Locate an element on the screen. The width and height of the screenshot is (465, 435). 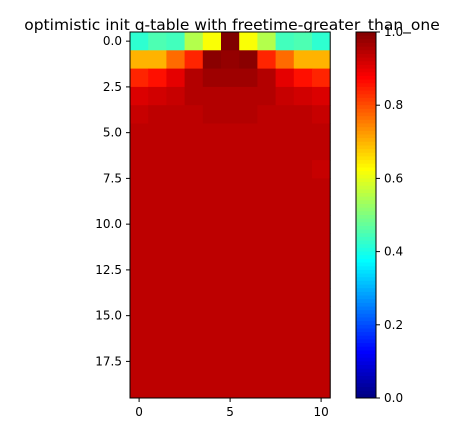
colorbar-tick-label: 0.0 is located at coordinates (393, 398).